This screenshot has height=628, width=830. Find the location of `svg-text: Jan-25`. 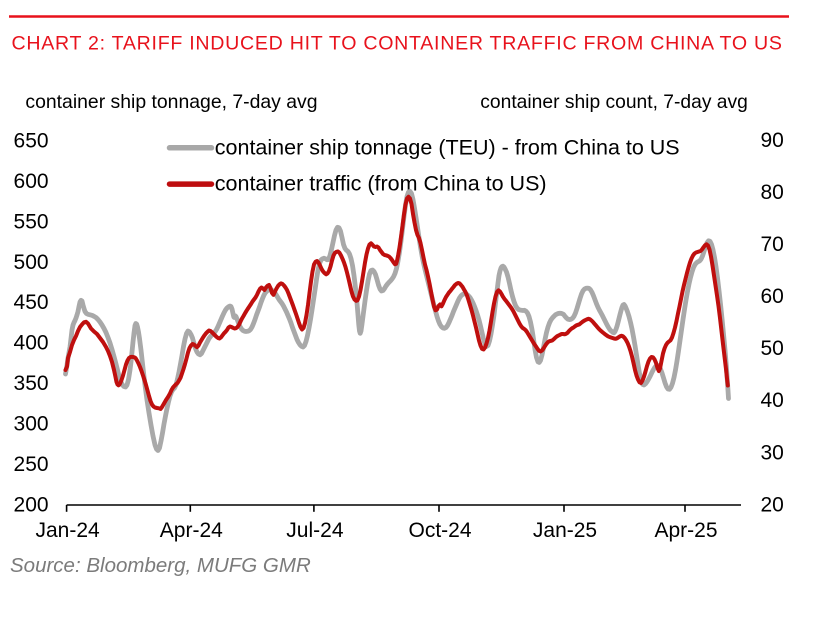

svg-text: Jan-25 is located at coordinates (565, 530).